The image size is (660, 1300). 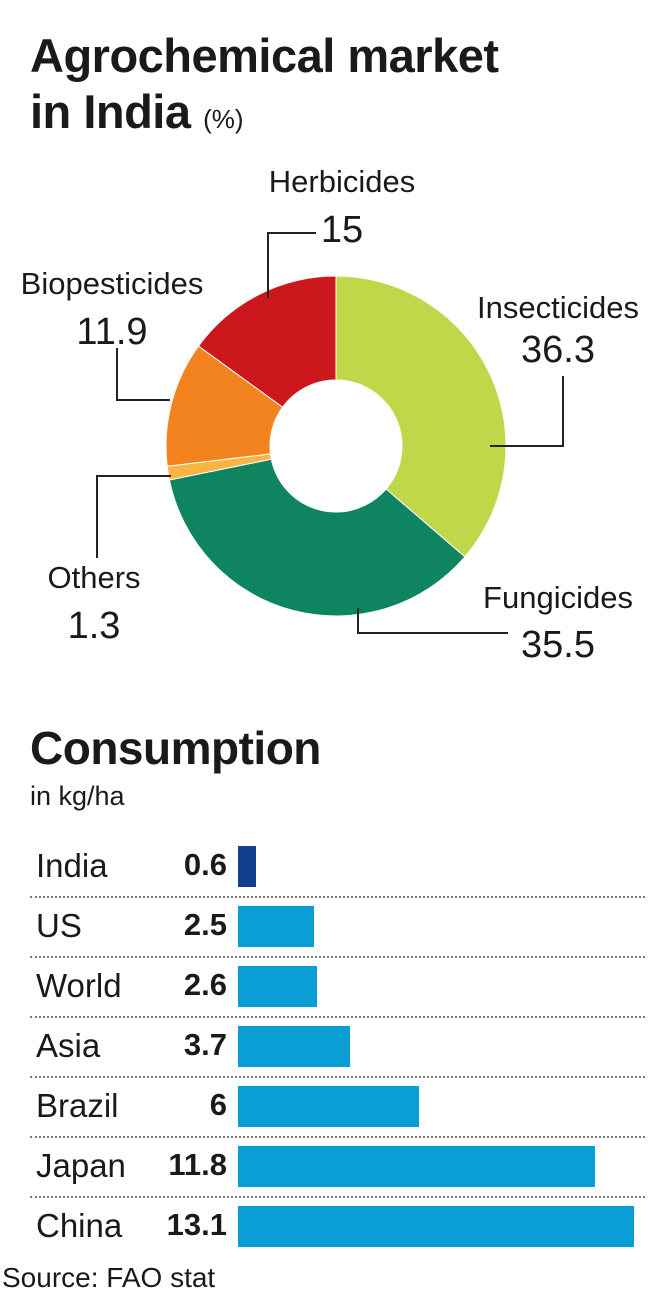 I want to click on bar-row-us: US 2.5, so click(x=337, y=928).